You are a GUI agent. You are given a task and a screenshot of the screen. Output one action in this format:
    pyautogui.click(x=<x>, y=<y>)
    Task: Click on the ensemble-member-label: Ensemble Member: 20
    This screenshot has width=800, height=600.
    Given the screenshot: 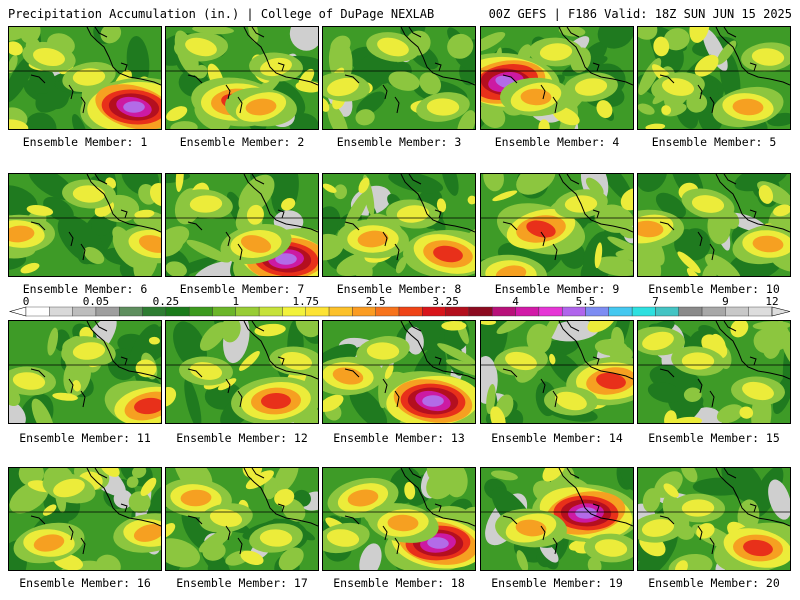 What is the action you would take?
    pyautogui.click(x=714, y=583)
    